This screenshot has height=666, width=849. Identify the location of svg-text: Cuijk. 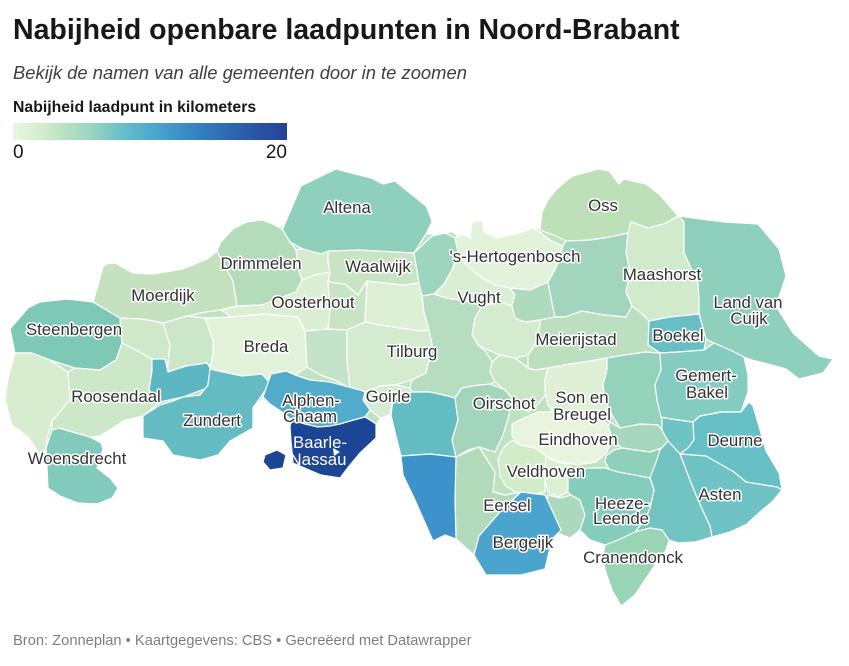
(749, 318).